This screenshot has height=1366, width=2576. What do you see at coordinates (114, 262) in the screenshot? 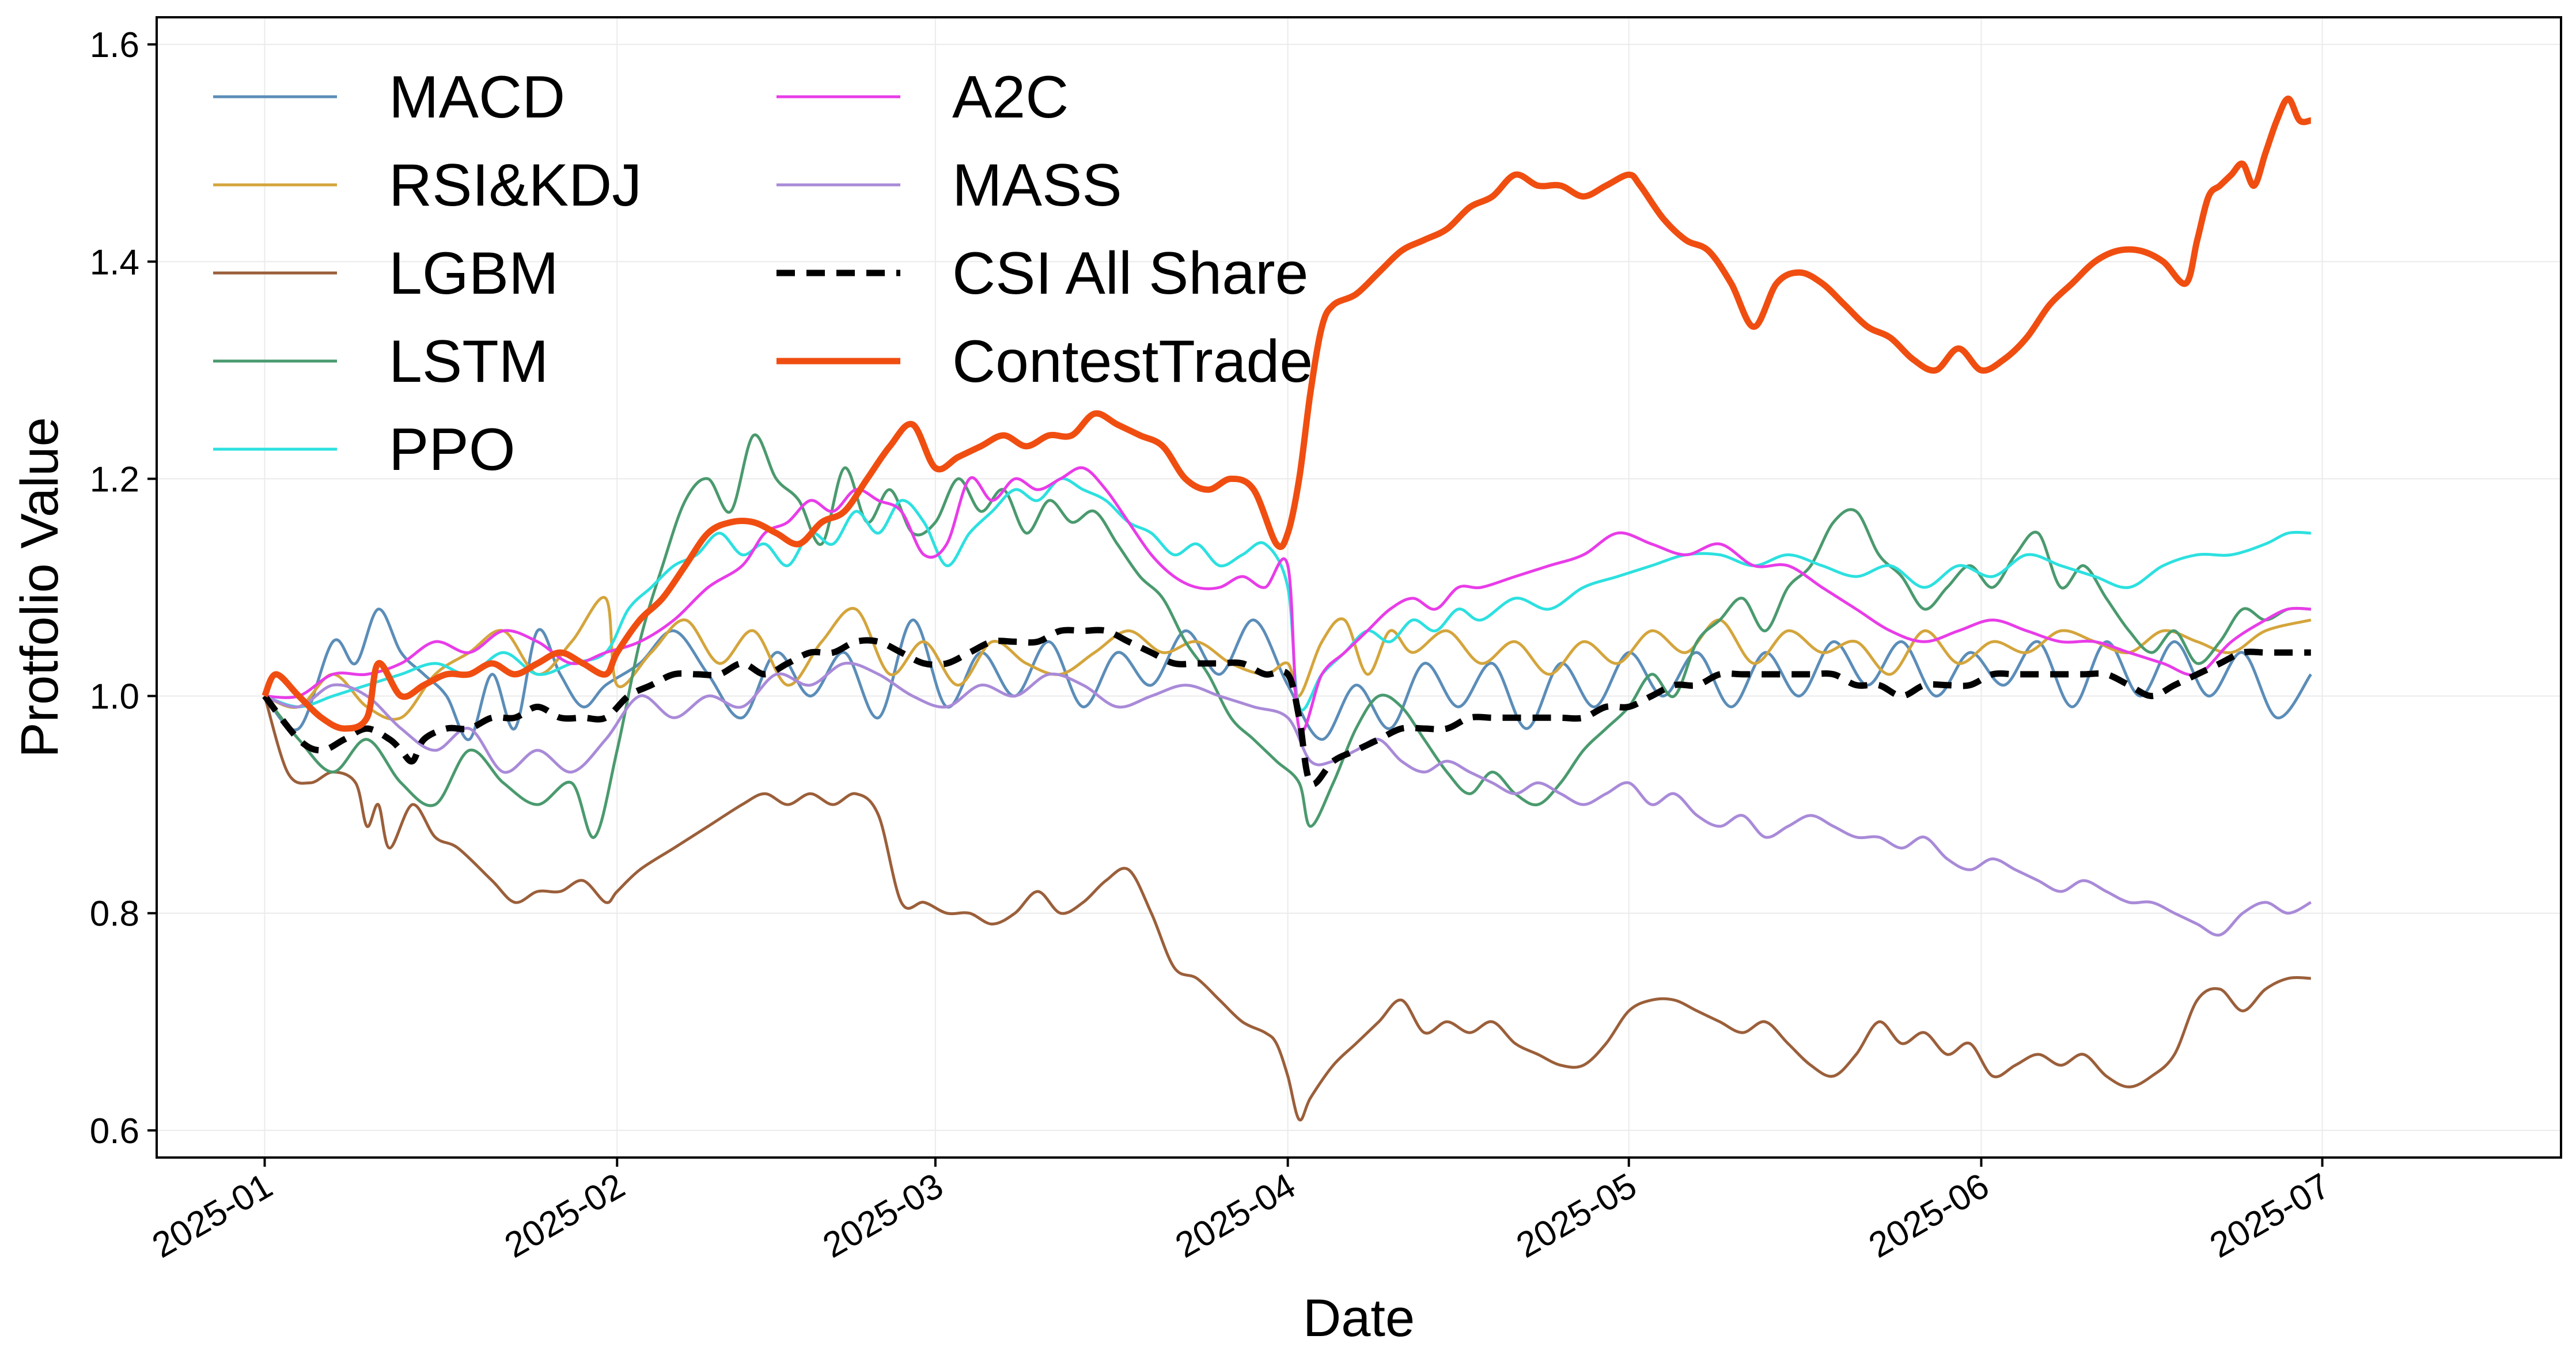
I see `y-tick-label: 1.4` at bounding box center [114, 262].